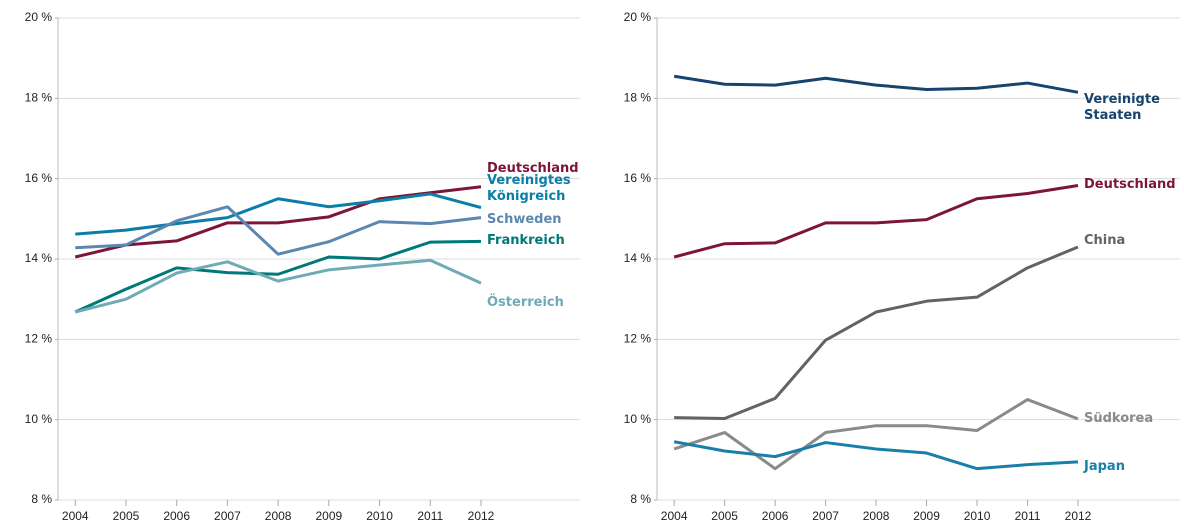 The image size is (1184, 528). What do you see at coordinates (1122, 108) in the screenshot?
I see `series-label: Vereinigte Staaten` at bounding box center [1122, 108].